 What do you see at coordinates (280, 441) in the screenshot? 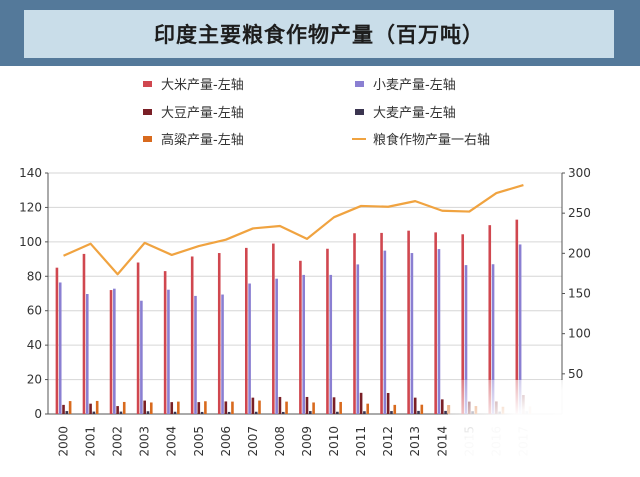
I see `x-tick-label: 2008` at bounding box center [280, 441].